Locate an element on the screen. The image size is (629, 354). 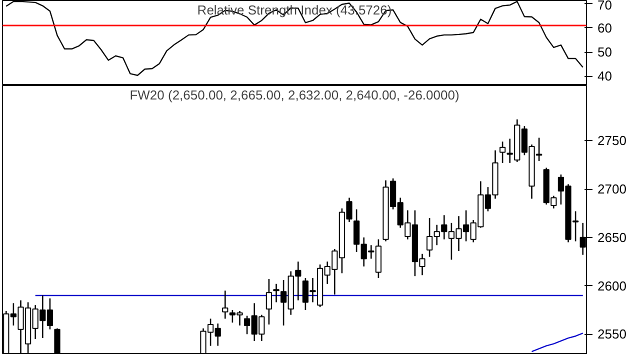
y-tick-label: 60 is located at coordinates (605, 28).